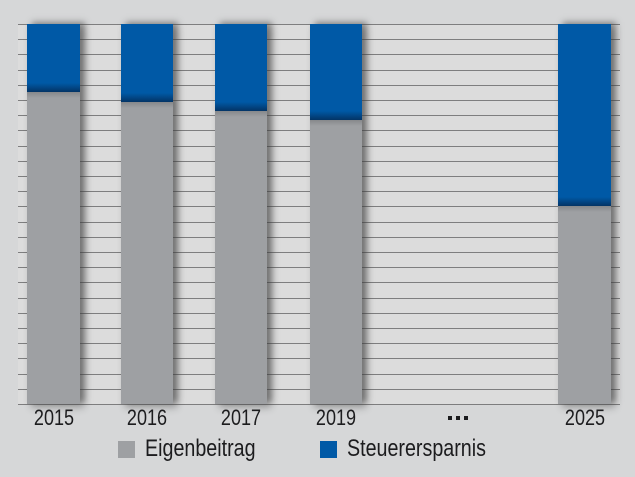 The width and height of the screenshot is (635, 477). Describe the element at coordinates (335, 417) in the screenshot. I see `x-label-2019: 2019` at that location.